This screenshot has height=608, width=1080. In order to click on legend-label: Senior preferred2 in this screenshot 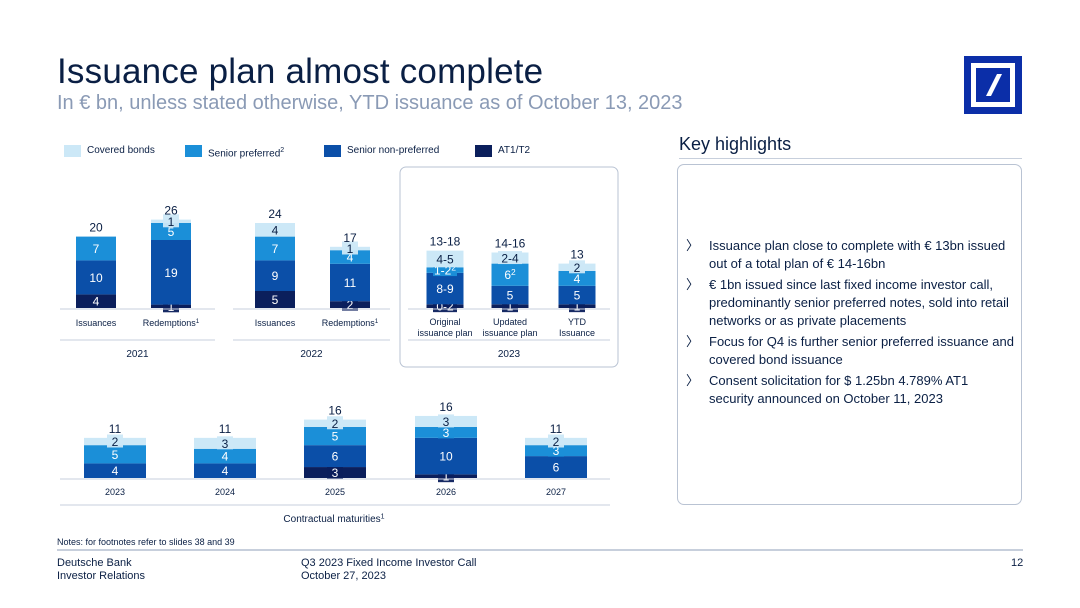, I will do `click(246, 153)`.